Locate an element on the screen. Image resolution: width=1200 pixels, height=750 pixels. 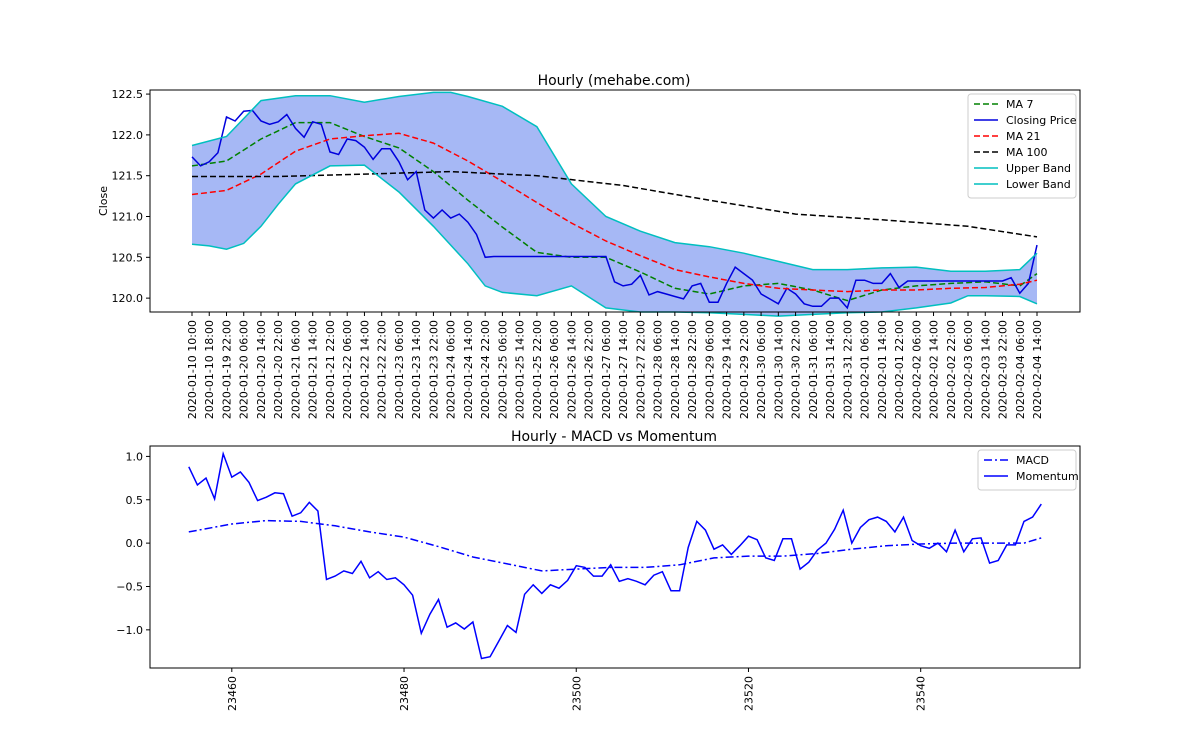
x-tick-label: 2020-01-27 06:00 is located at coordinates (606, 369).